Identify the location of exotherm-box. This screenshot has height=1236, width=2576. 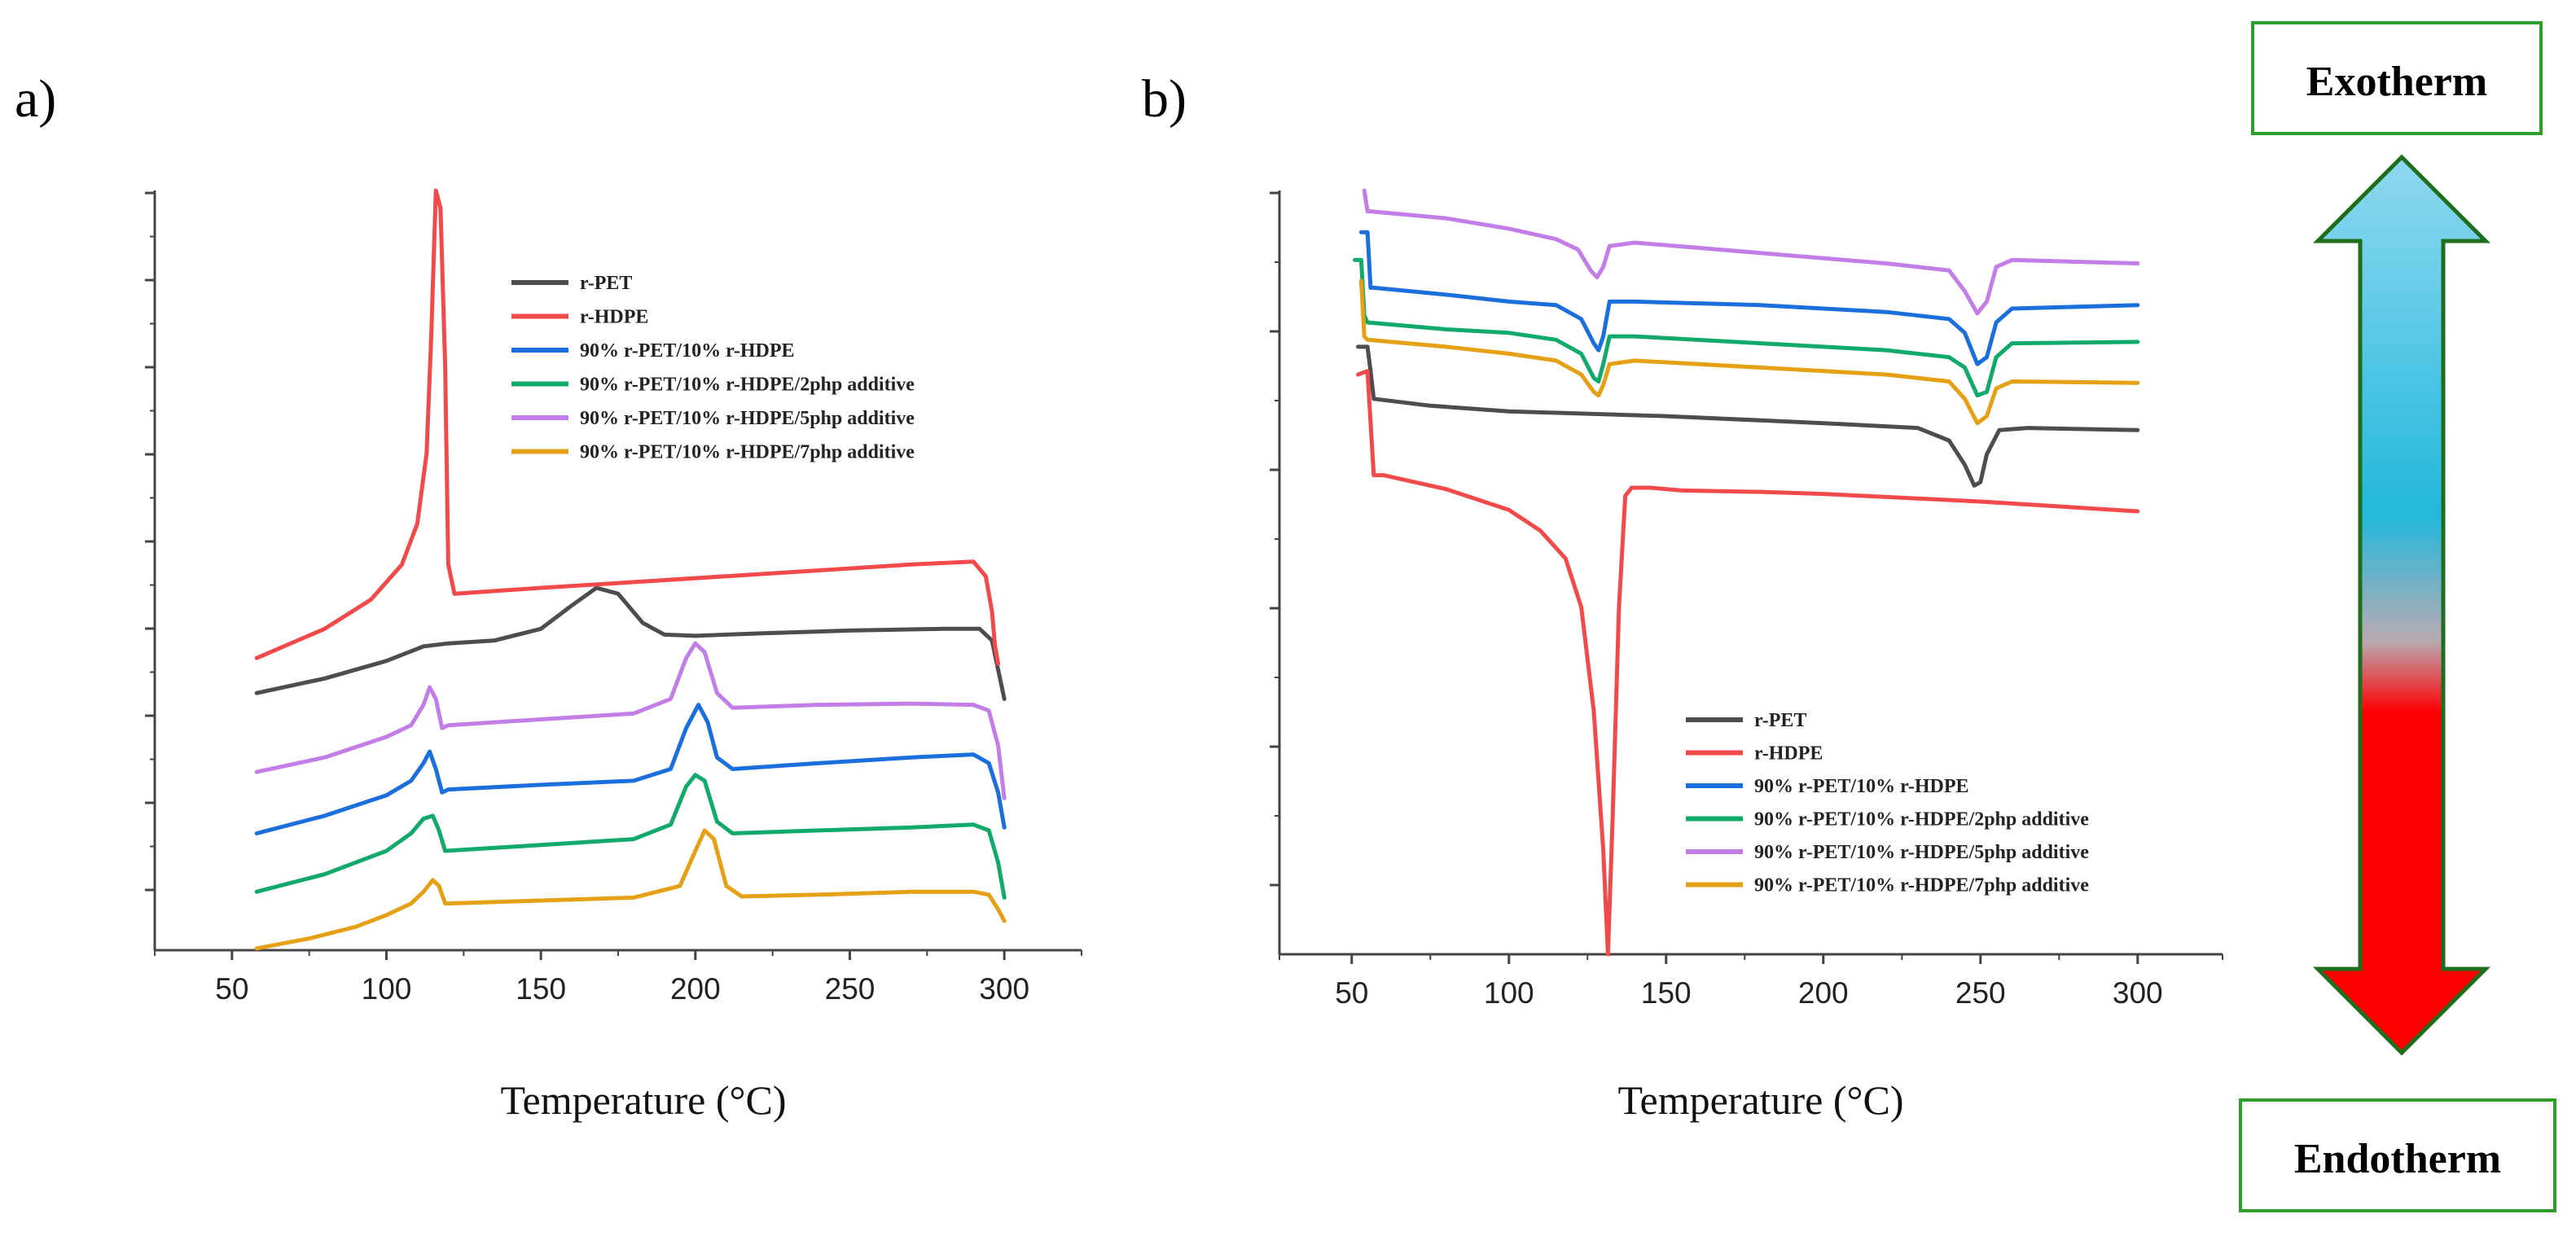
(2397, 78).